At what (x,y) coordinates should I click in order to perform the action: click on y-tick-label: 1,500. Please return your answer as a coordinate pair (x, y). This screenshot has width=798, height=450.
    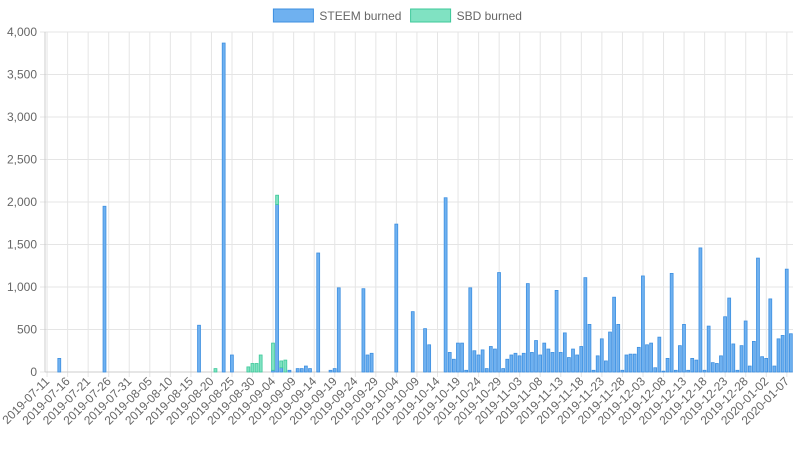
    Looking at the image, I should click on (22, 245).